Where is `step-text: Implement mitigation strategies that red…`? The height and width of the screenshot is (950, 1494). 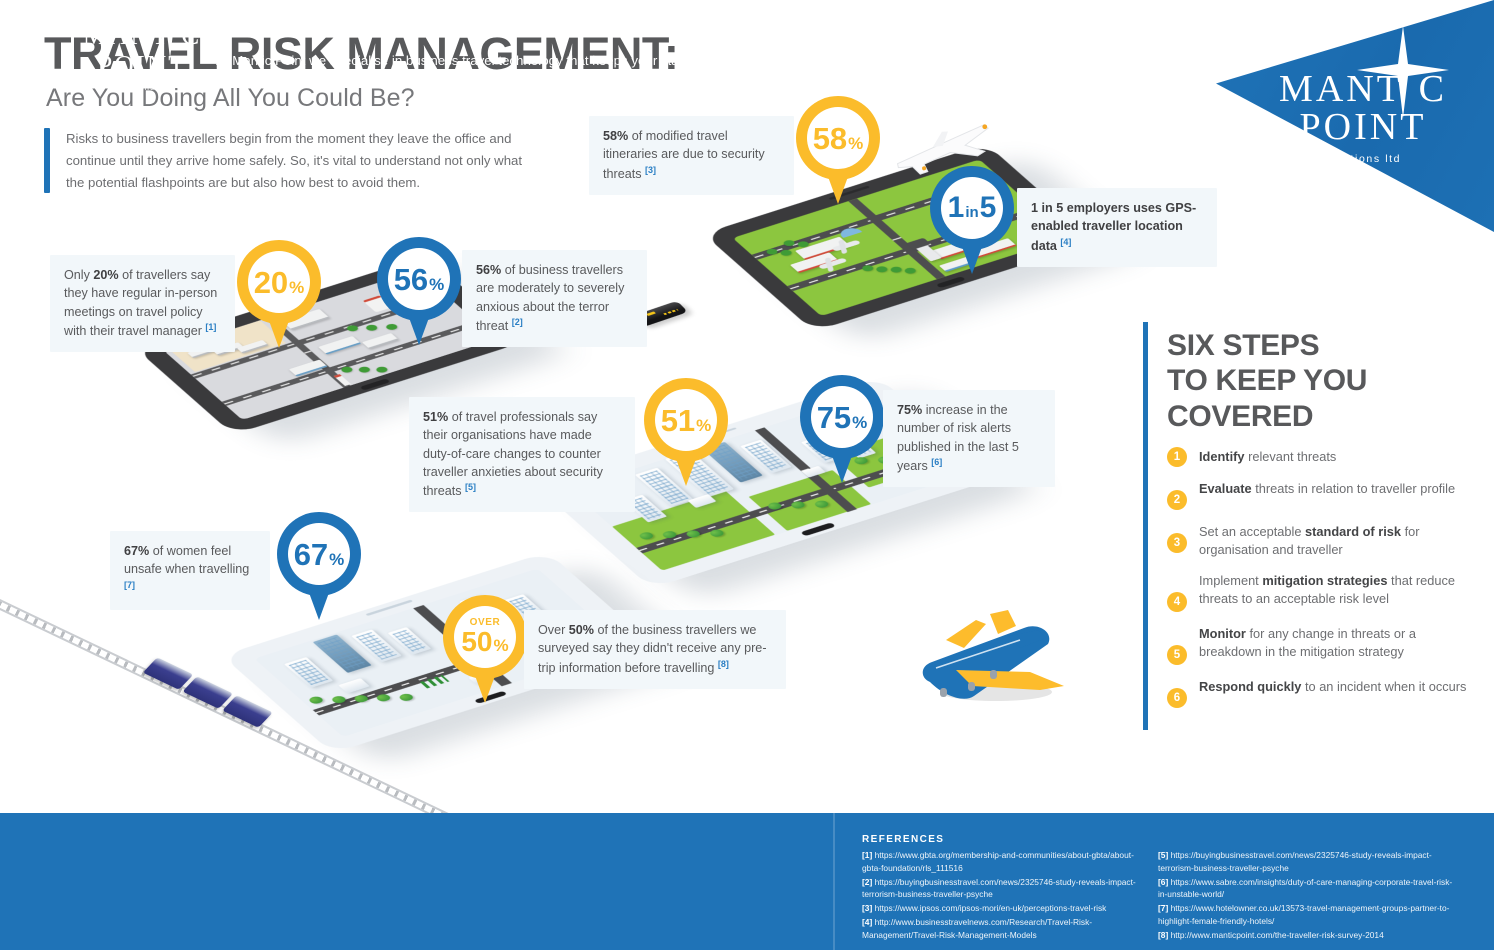
step-text: Implement mitigation strategies that red… is located at coordinates (1327, 590).